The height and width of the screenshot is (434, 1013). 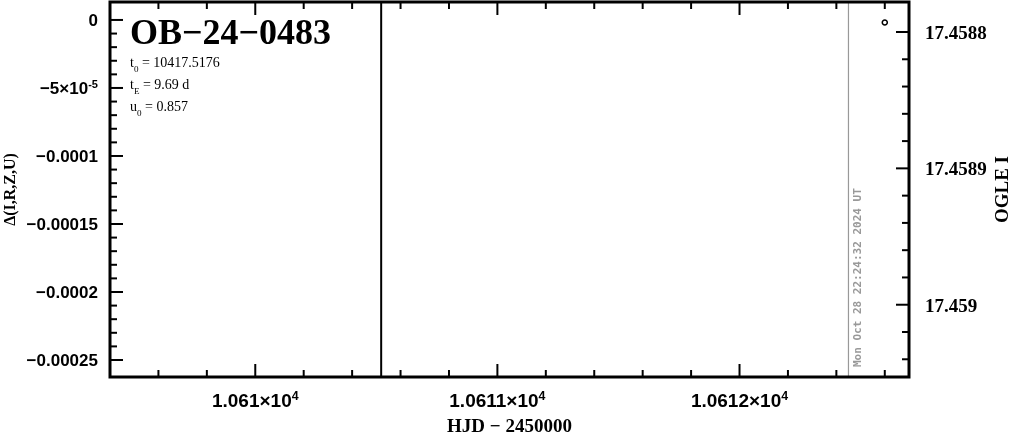 What do you see at coordinates (231, 32) in the screenshot?
I see `chart-title: OB−24−0483` at bounding box center [231, 32].